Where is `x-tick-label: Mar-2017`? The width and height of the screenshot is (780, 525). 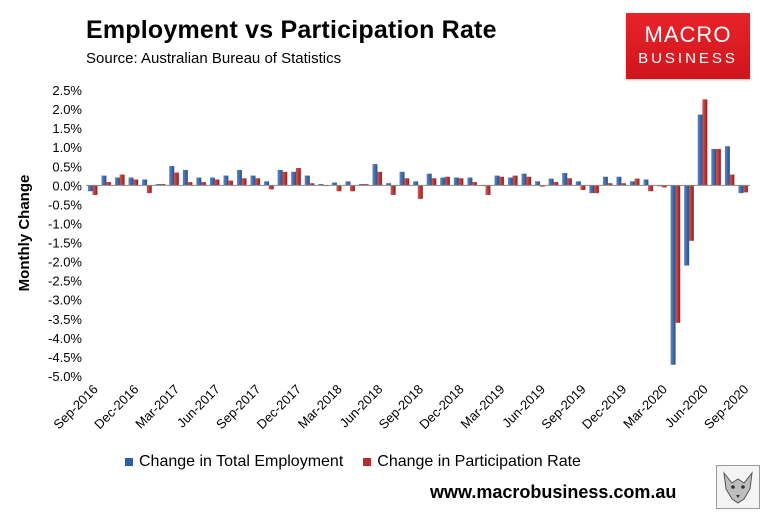
x-tick-label: Mar-2017 is located at coordinates (157, 407).